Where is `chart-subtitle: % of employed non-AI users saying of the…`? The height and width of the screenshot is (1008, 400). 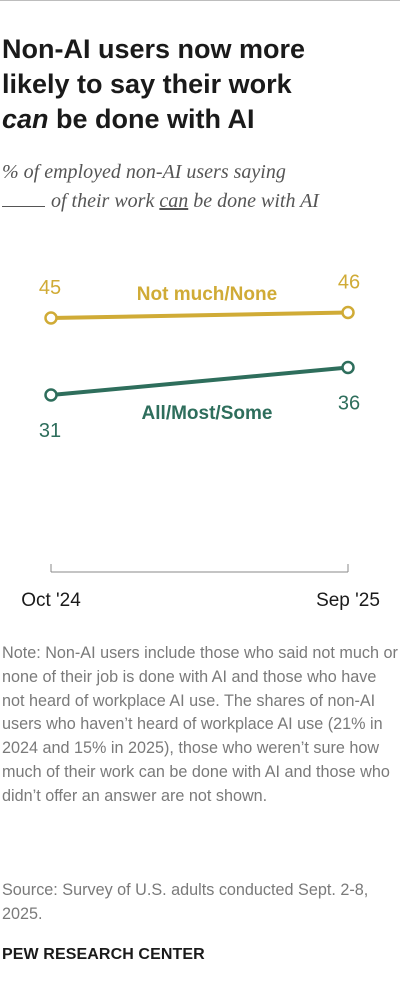
chart-subtitle: % of employed non-AI users saying of the… is located at coordinates (201, 187).